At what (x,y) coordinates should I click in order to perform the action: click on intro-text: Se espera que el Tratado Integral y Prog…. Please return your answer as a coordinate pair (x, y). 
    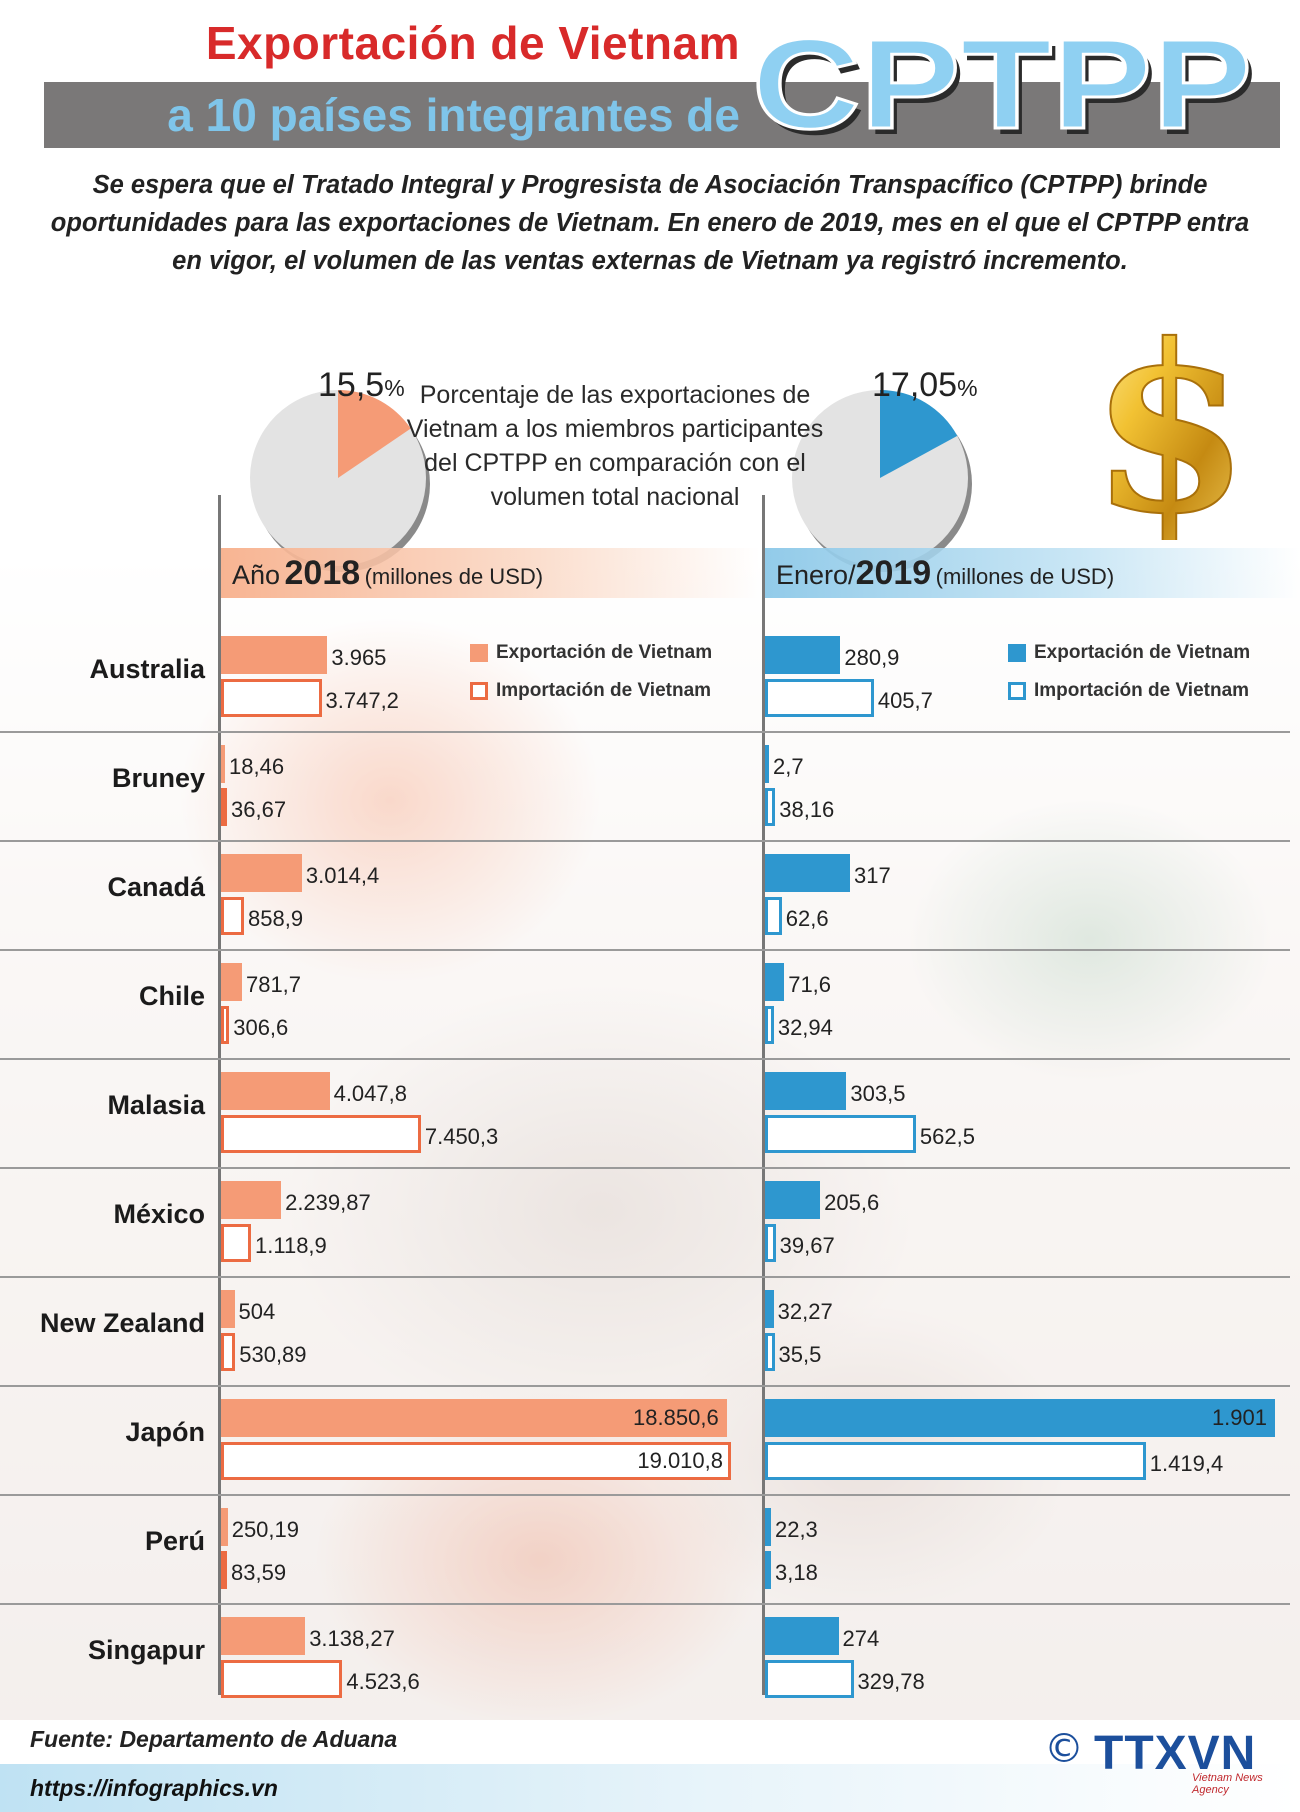
    Looking at the image, I should click on (650, 223).